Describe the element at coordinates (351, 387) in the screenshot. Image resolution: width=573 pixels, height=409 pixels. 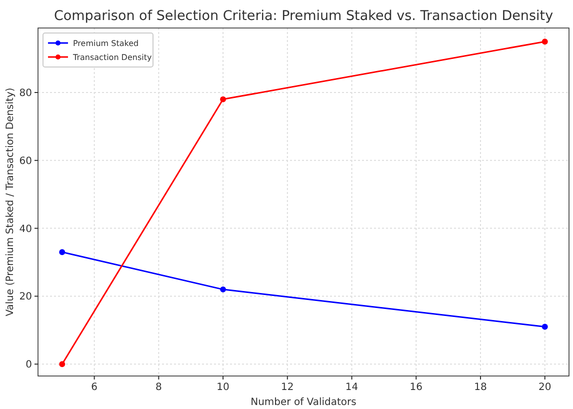
I see `x-tick-label: 14` at that location.